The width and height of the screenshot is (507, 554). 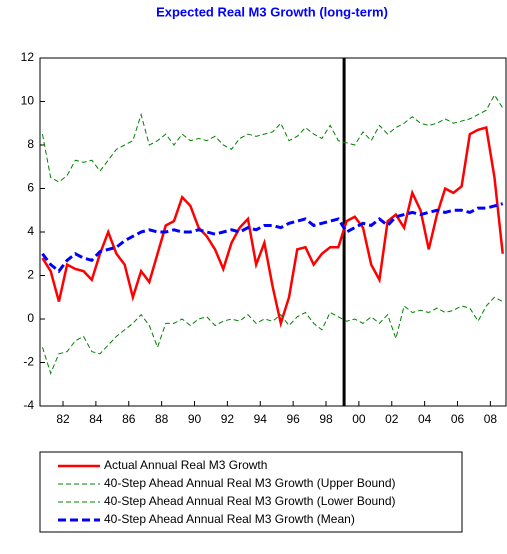 What do you see at coordinates (425, 419) in the screenshot?
I see `x-tick-label: 04` at bounding box center [425, 419].